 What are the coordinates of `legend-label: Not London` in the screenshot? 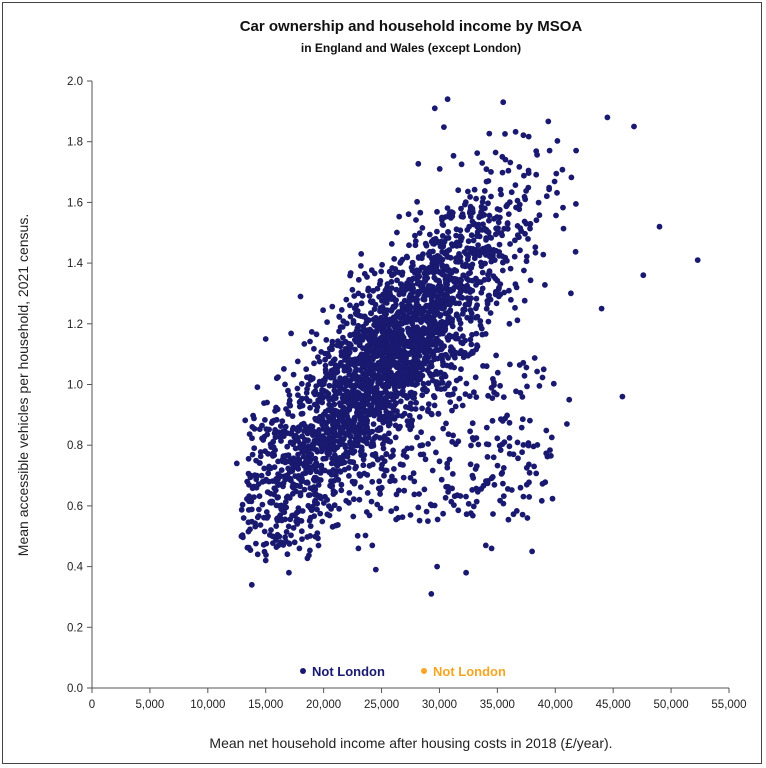 It's located at (469, 671).